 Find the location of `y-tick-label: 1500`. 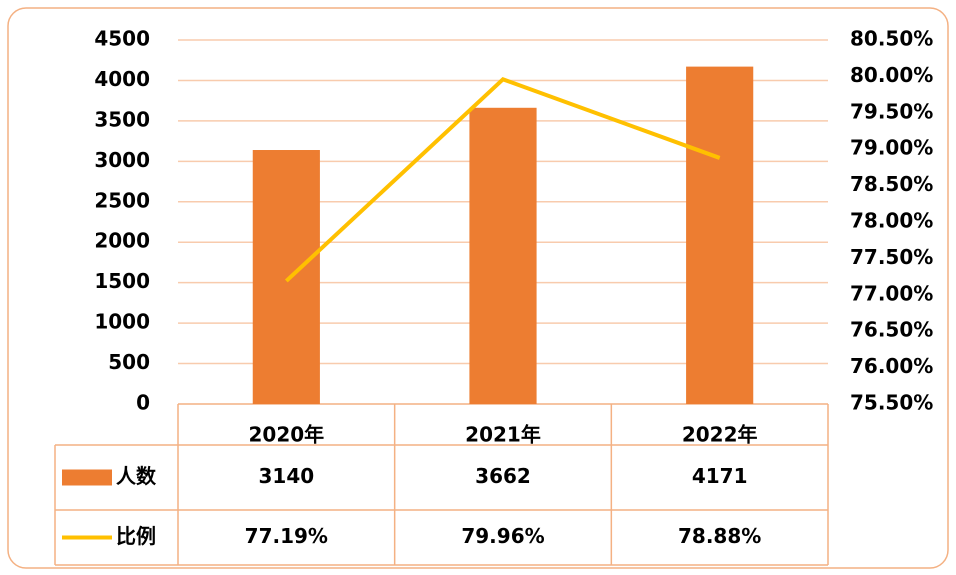

y-tick-label: 1500 is located at coordinates (122, 281).